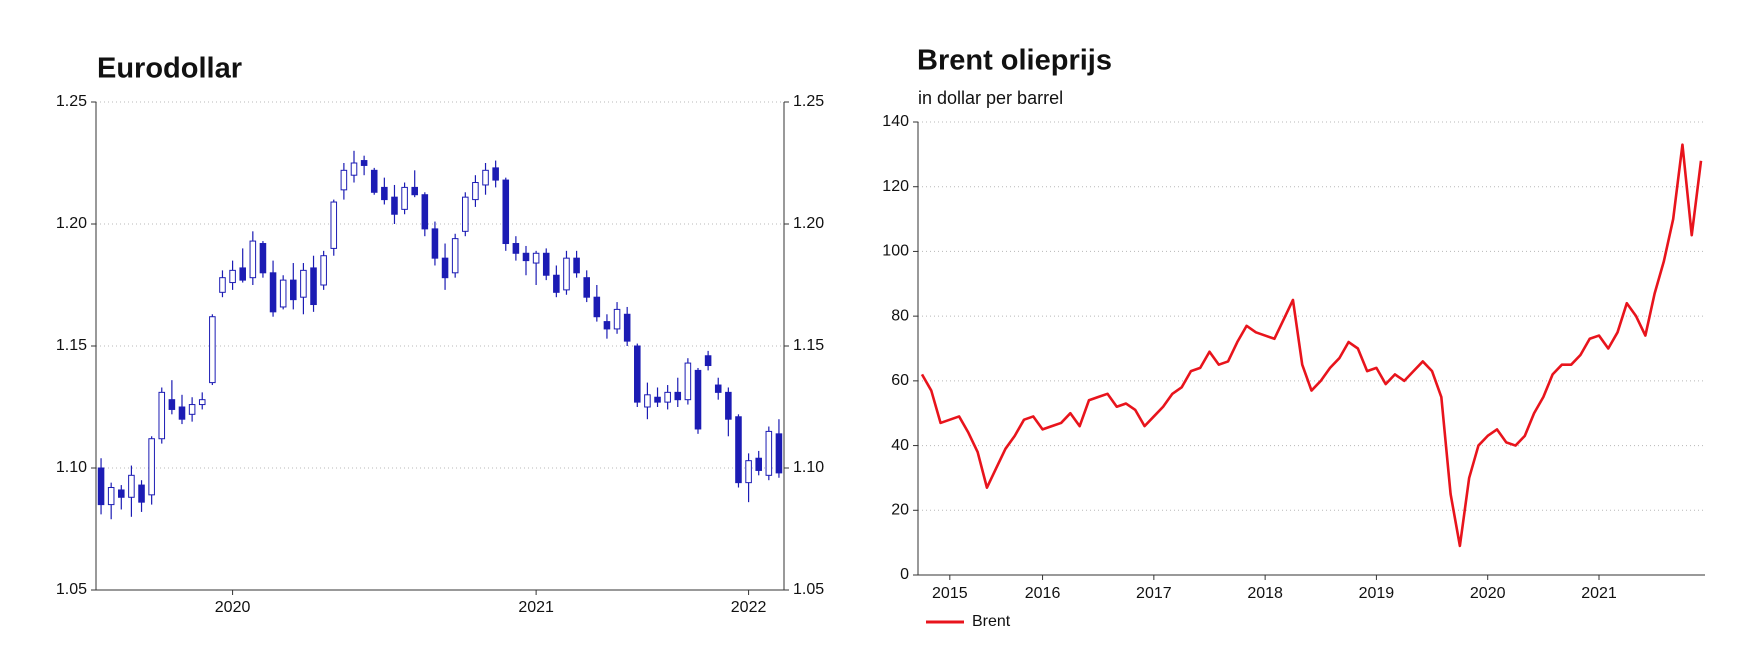 The height and width of the screenshot is (657, 1760). What do you see at coordinates (1265, 593) in the screenshot?
I see `x-tick-label: 2018` at bounding box center [1265, 593].